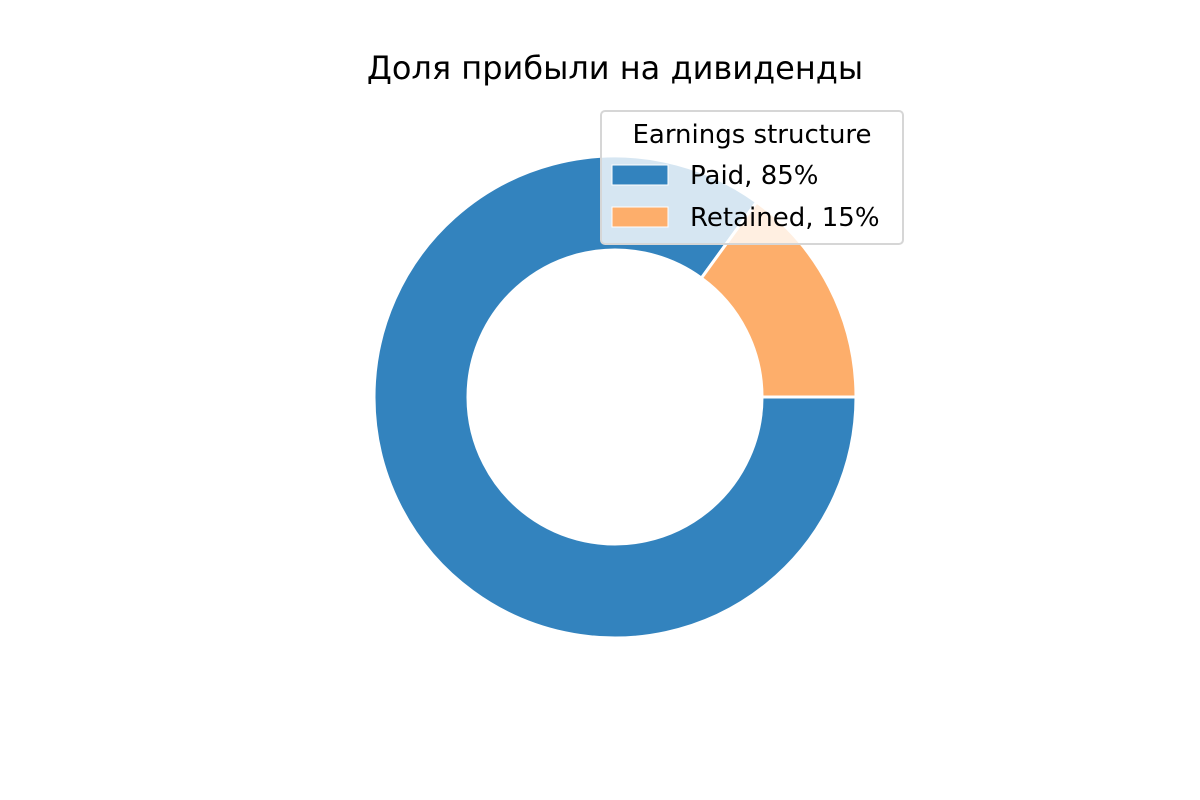 The width and height of the screenshot is (1200, 800). What do you see at coordinates (778, 299) in the screenshot?
I see `slice-retained` at bounding box center [778, 299].